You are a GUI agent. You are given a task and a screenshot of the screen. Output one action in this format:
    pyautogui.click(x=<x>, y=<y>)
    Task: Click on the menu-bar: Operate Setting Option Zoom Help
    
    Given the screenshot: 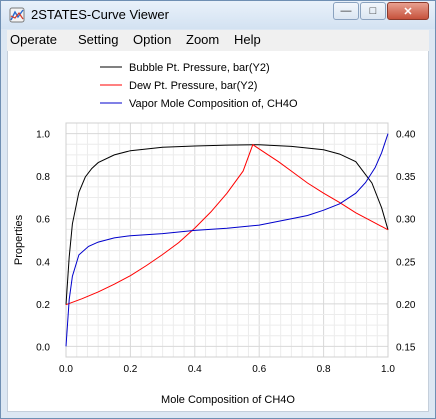 What is the action you would take?
    pyautogui.click(x=218, y=41)
    